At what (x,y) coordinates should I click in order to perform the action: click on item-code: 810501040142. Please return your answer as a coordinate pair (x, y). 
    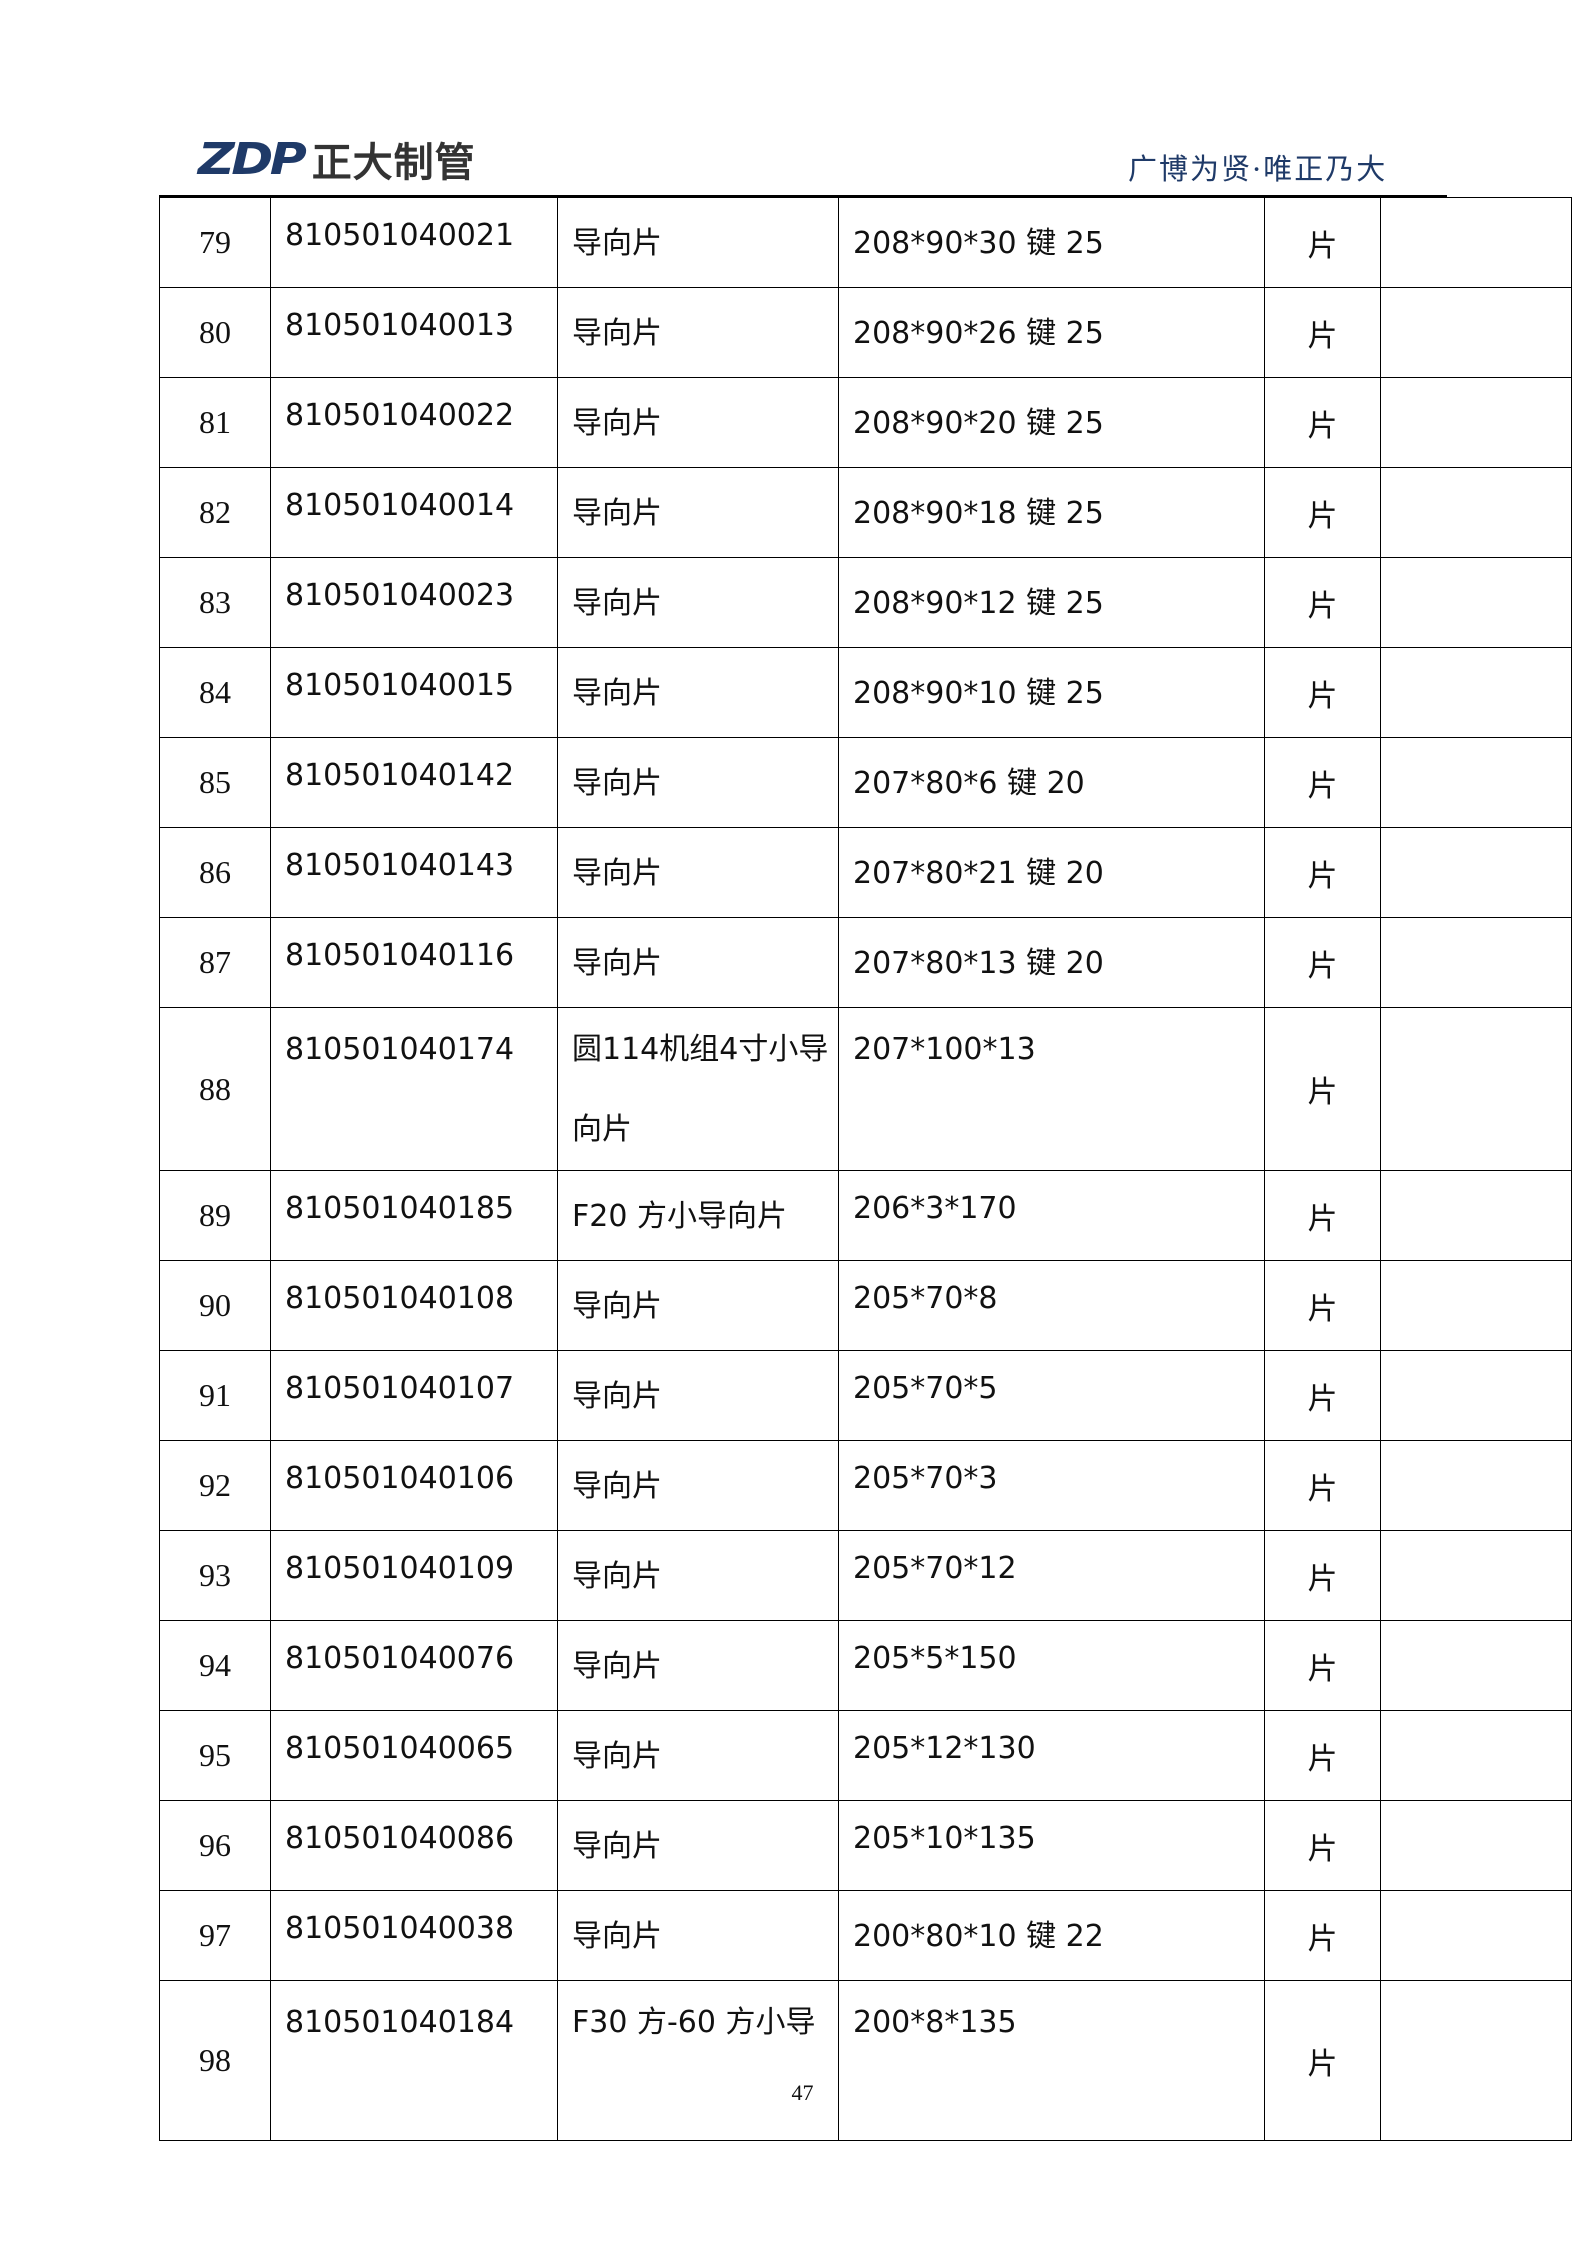
    Looking at the image, I should click on (414, 782).